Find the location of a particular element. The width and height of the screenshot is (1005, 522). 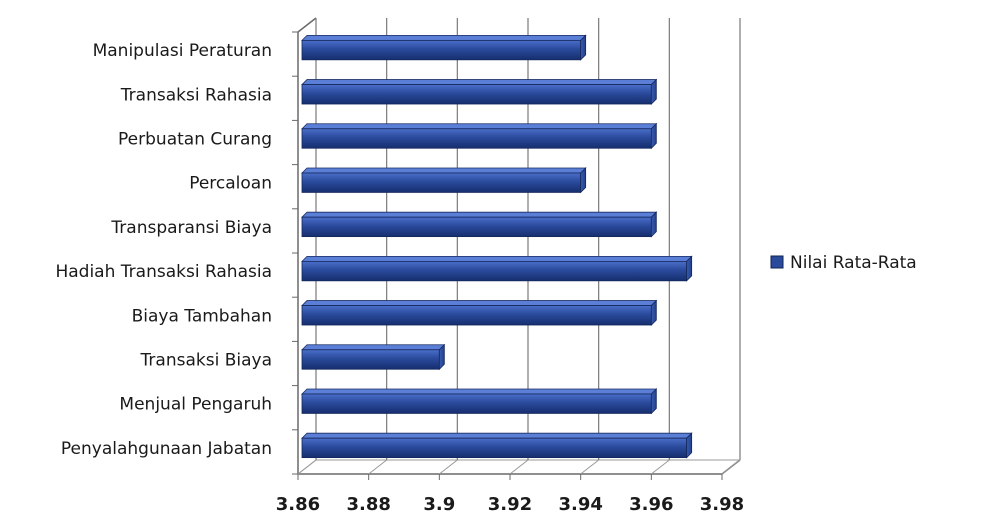

legend-swatch is located at coordinates (777, 262).